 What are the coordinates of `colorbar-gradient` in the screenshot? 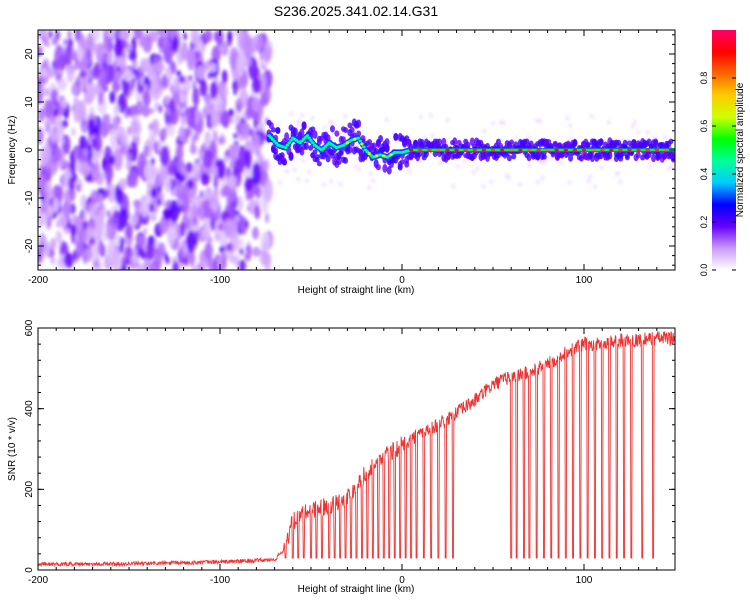 It's located at (724, 150).